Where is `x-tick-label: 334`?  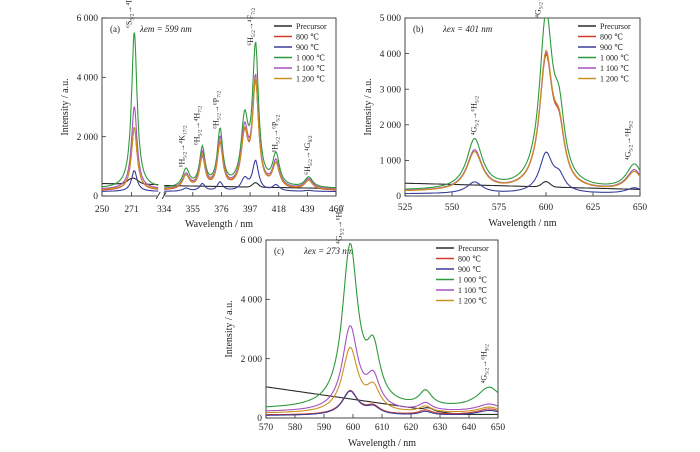 x-tick-label: 334 is located at coordinates (164, 210).